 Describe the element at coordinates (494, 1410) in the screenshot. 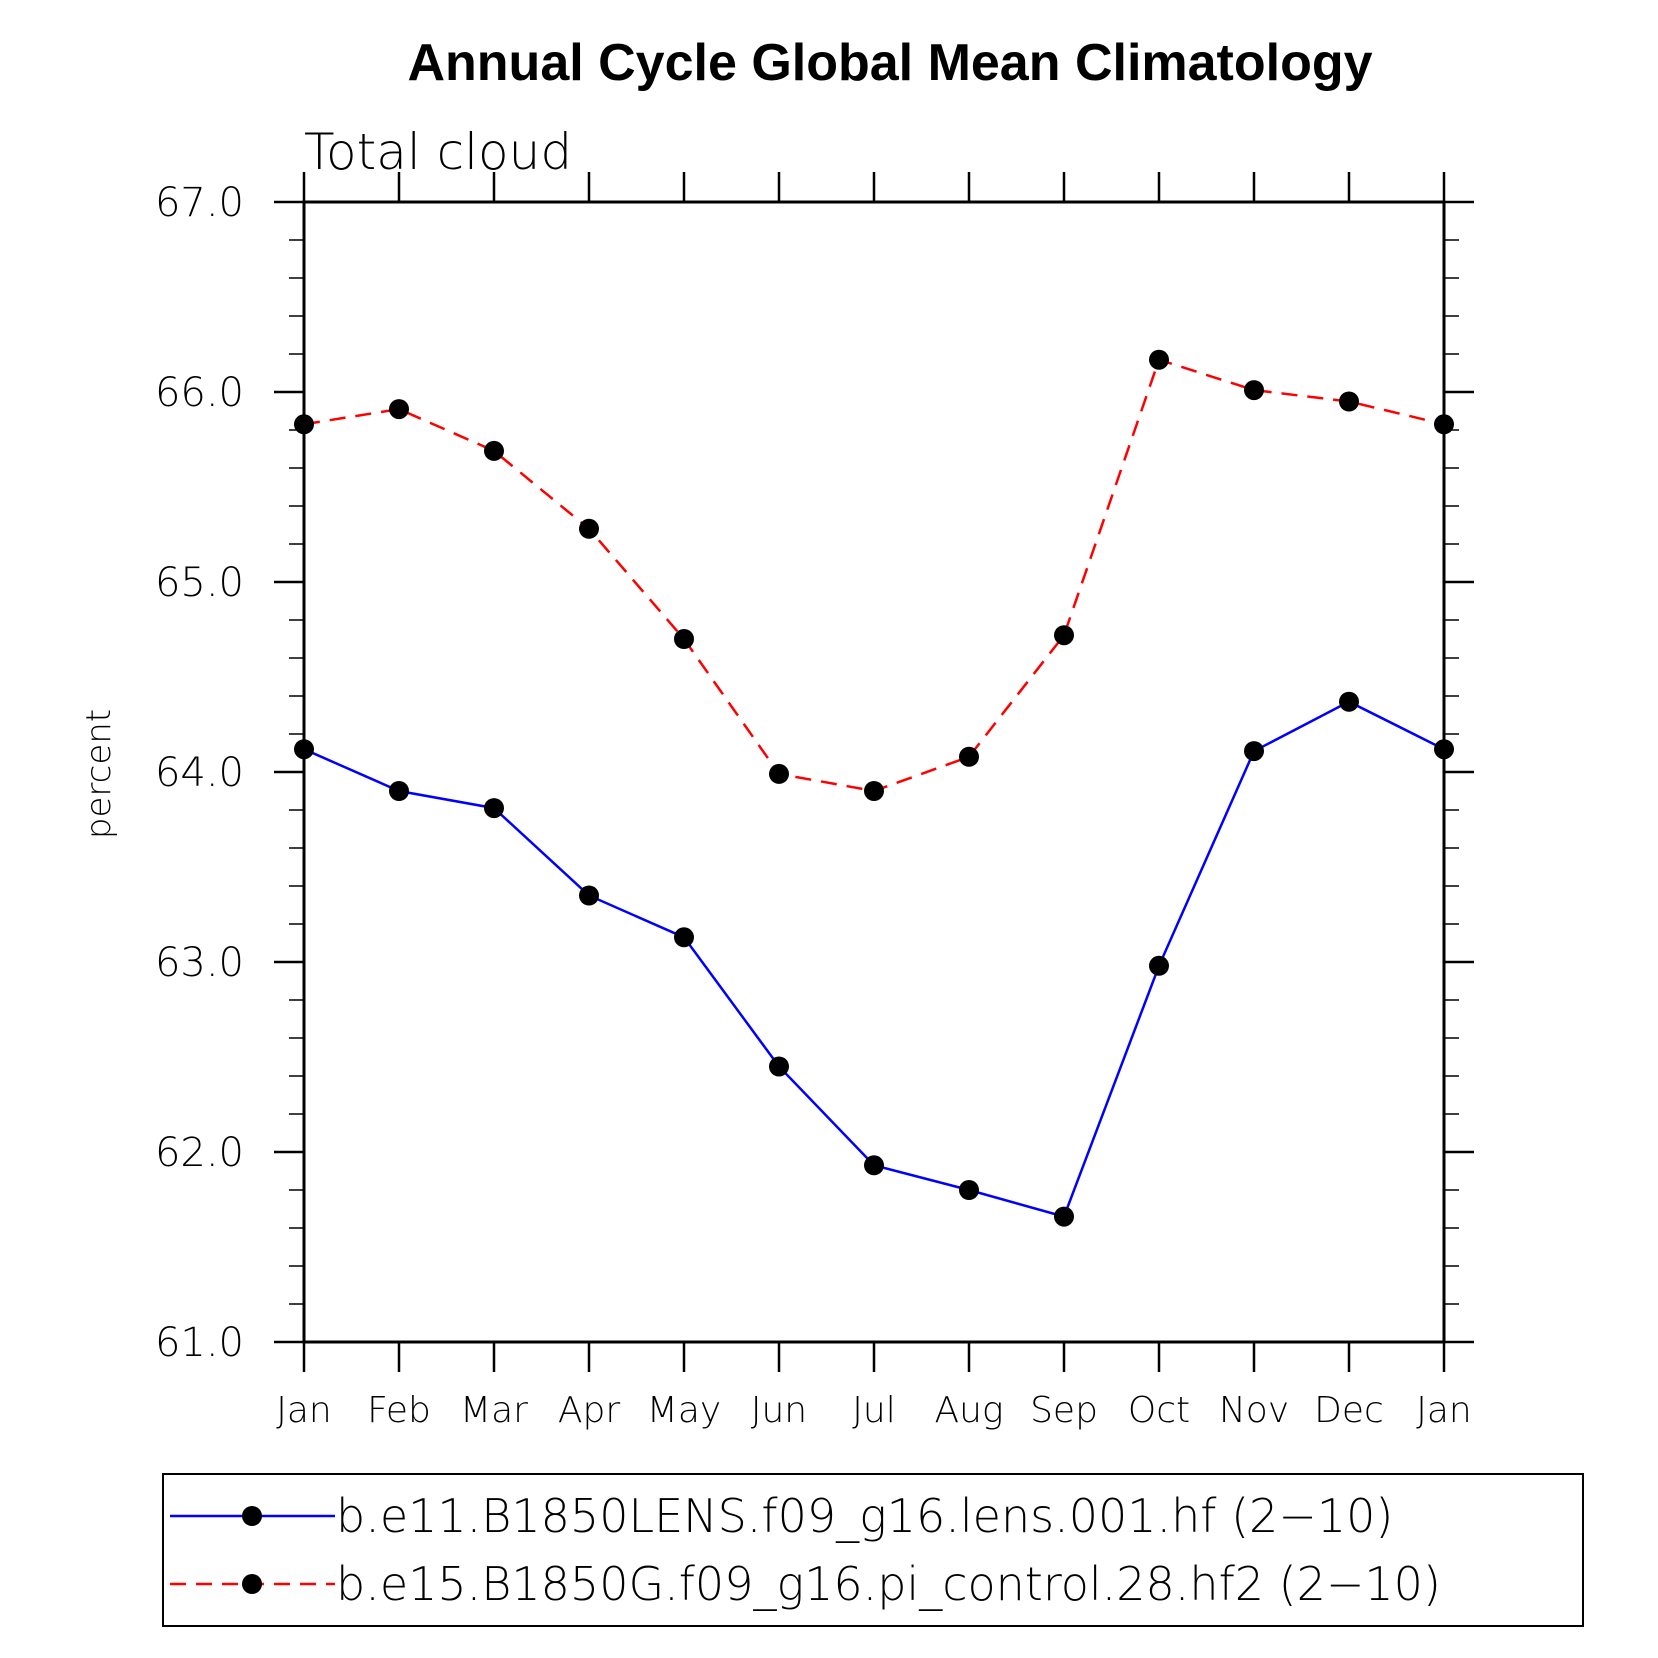

I see `x-tick-label: Mar` at that location.